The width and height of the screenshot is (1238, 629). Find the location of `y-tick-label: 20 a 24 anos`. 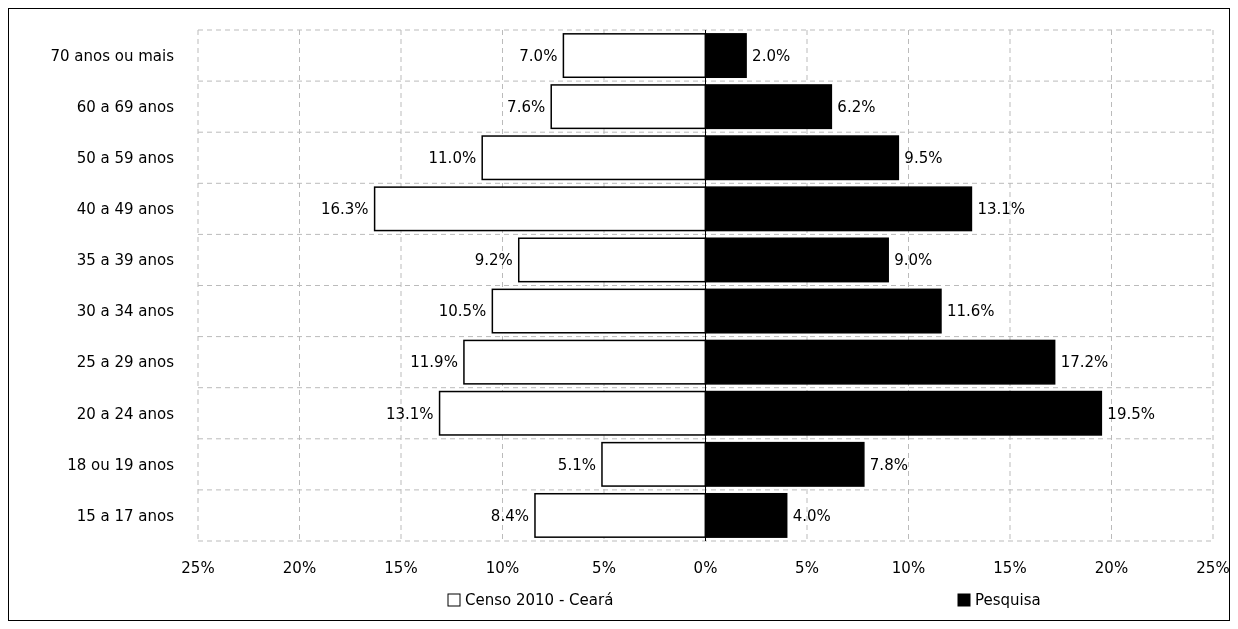

y-tick-label: 20 a 24 anos is located at coordinates (125, 413).